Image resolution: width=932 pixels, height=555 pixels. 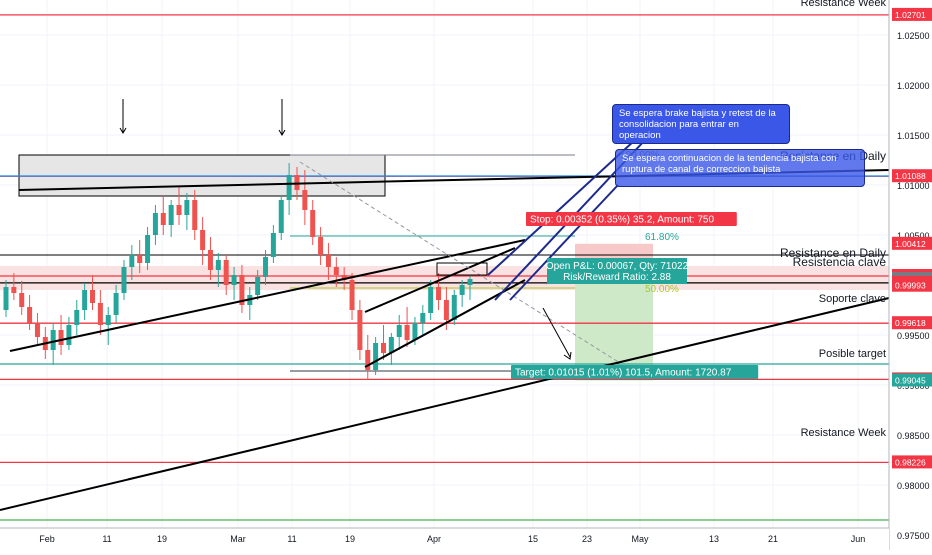 I want to click on fib-label: 50.00%, so click(x=662, y=289).